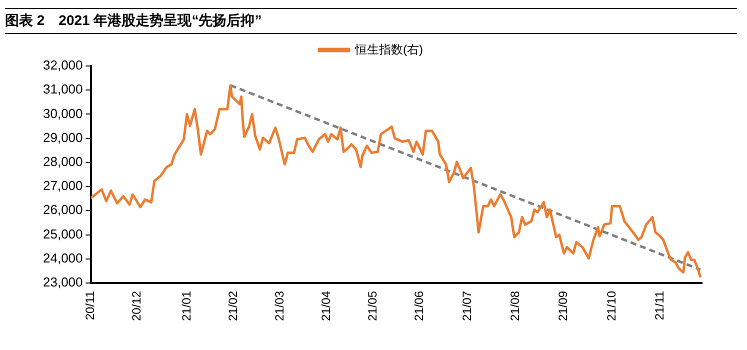 The width and height of the screenshot is (747, 350). What do you see at coordinates (279, 305) in the screenshot?
I see `x-tick-label: 21/03` at bounding box center [279, 305].